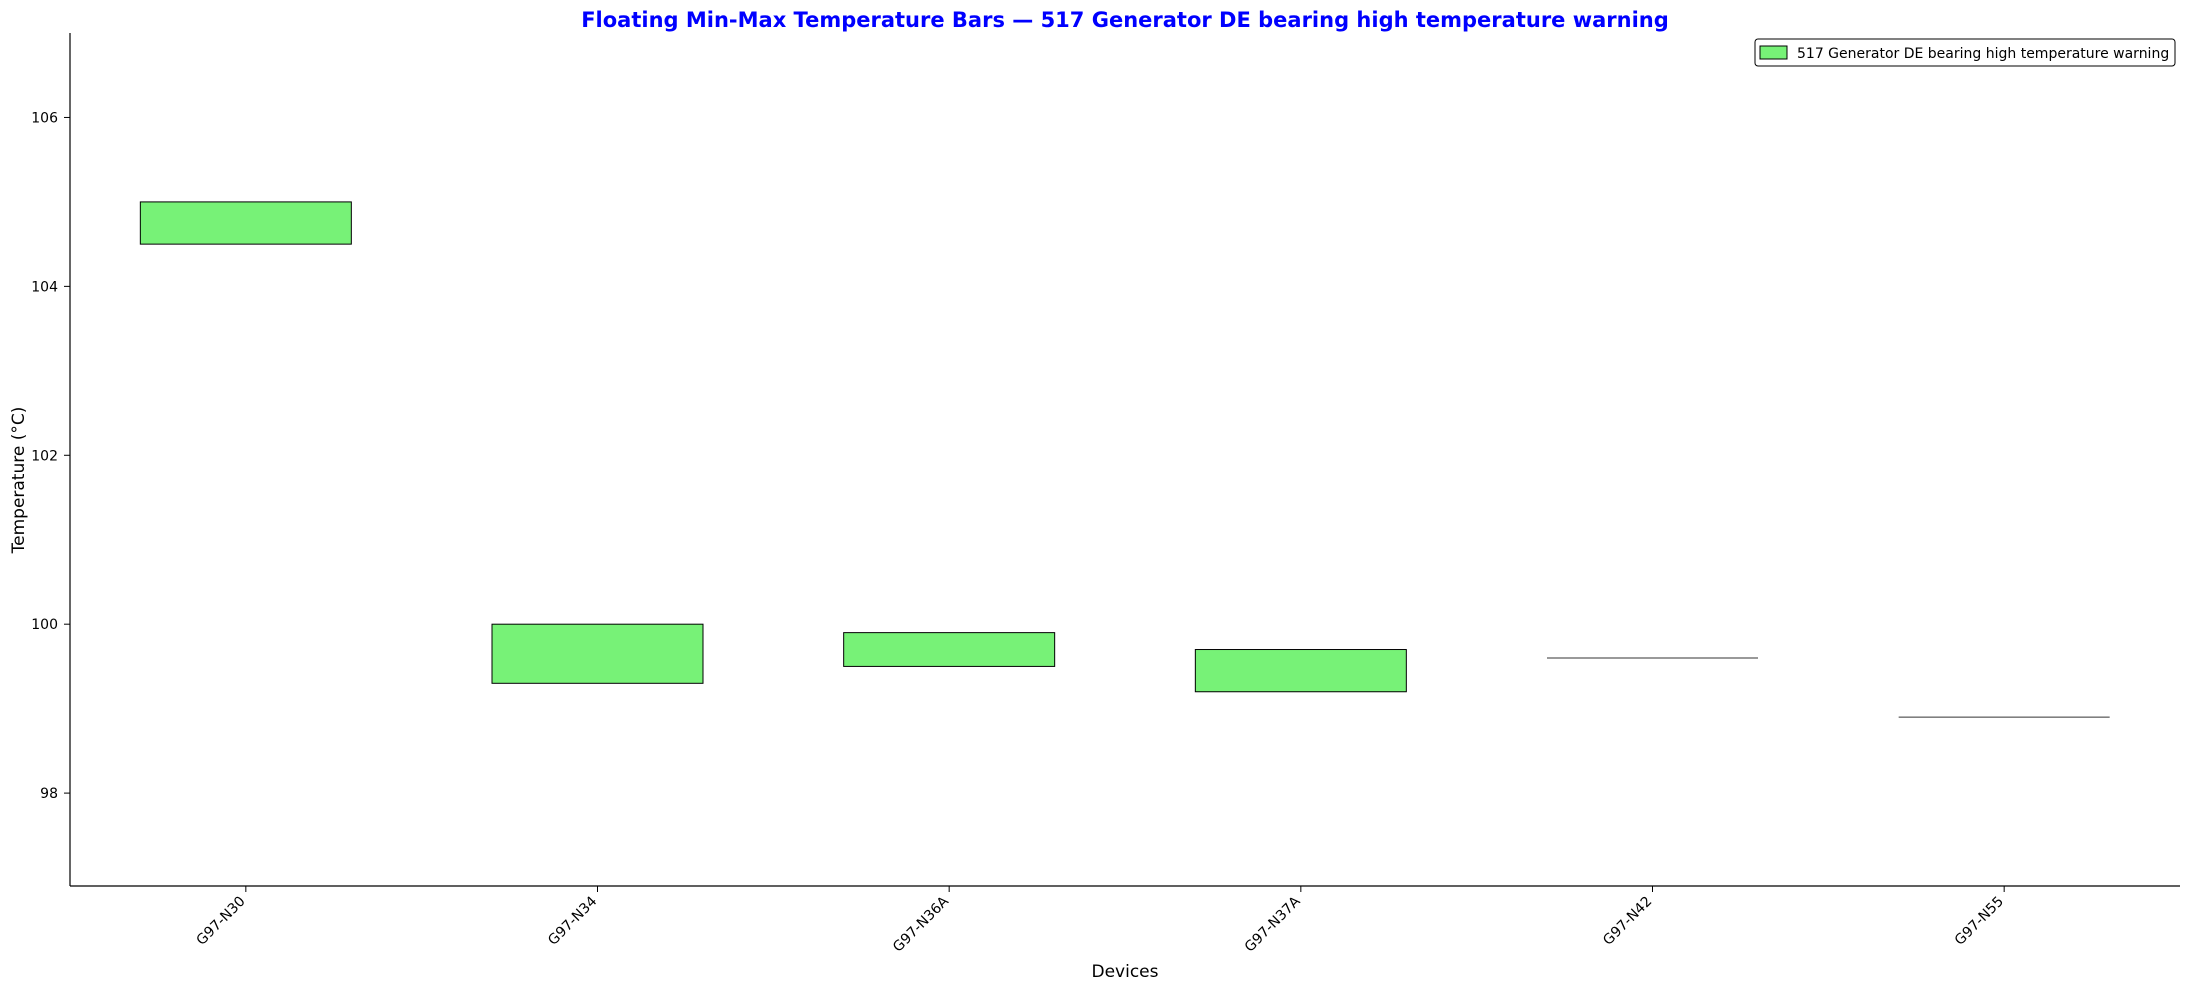 Image resolution: width=2190 pixels, height=993 pixels. Describe the element at coordinates (220, 921) in the screenshot. I see `x-tick-label: G97-N30` at that location.